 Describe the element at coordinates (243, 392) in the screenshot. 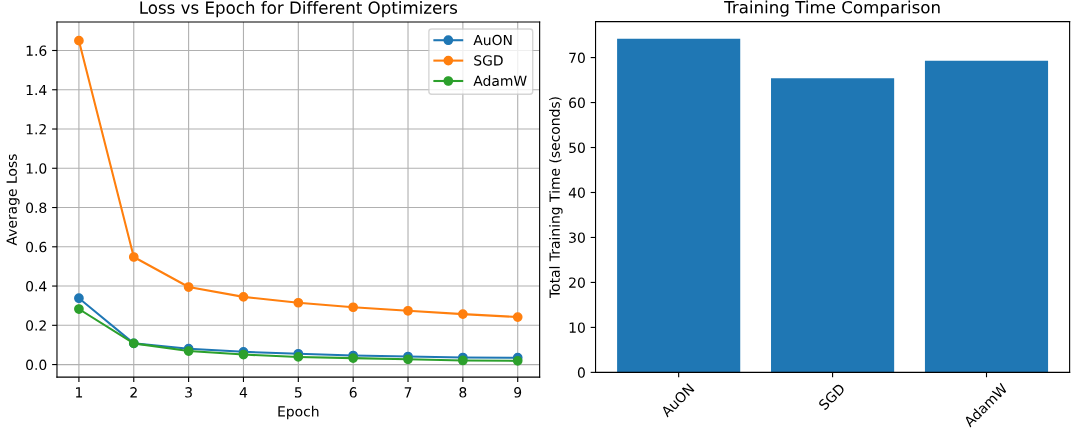

I see `x-tick-label: 4` at that location.